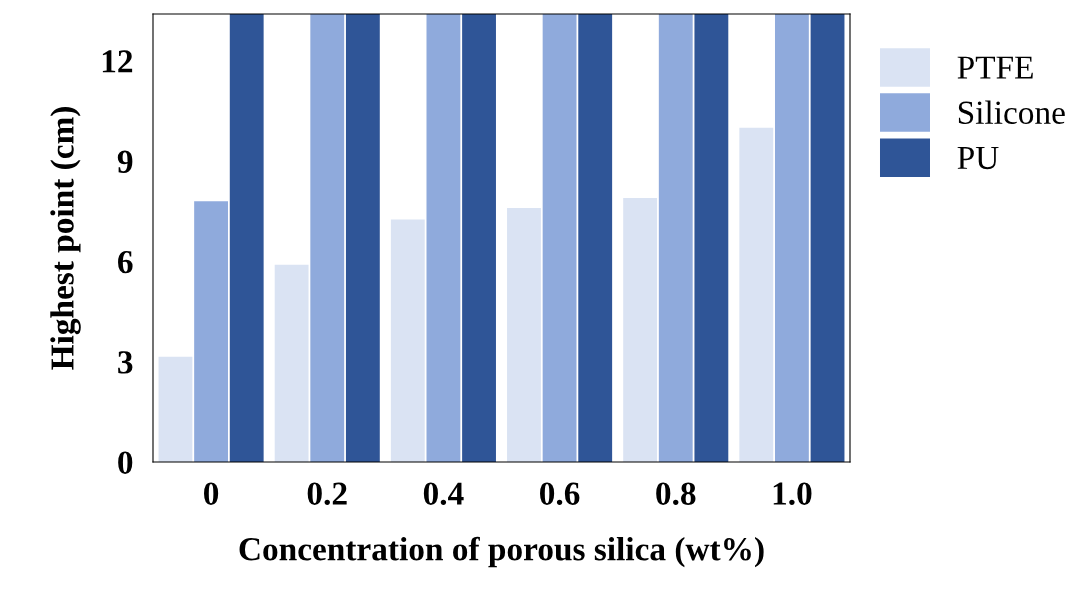 The width and height of the screenshot is (1068, 590). What do you see at coordinates (65, 238) in the screenshot?
I see `y-axis-title: Highest point (cm)` at bounding box center [65, 238].